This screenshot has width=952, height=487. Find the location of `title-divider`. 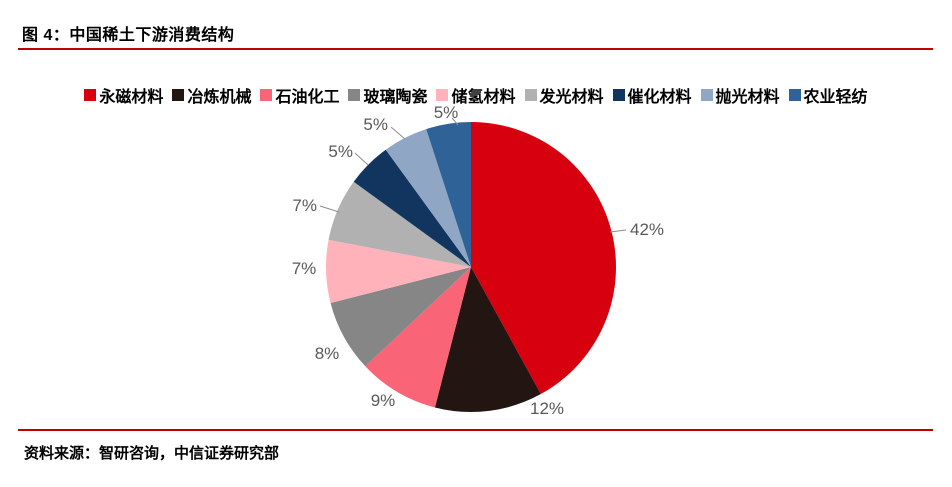

title-divider is located at coordinates (475, 49).